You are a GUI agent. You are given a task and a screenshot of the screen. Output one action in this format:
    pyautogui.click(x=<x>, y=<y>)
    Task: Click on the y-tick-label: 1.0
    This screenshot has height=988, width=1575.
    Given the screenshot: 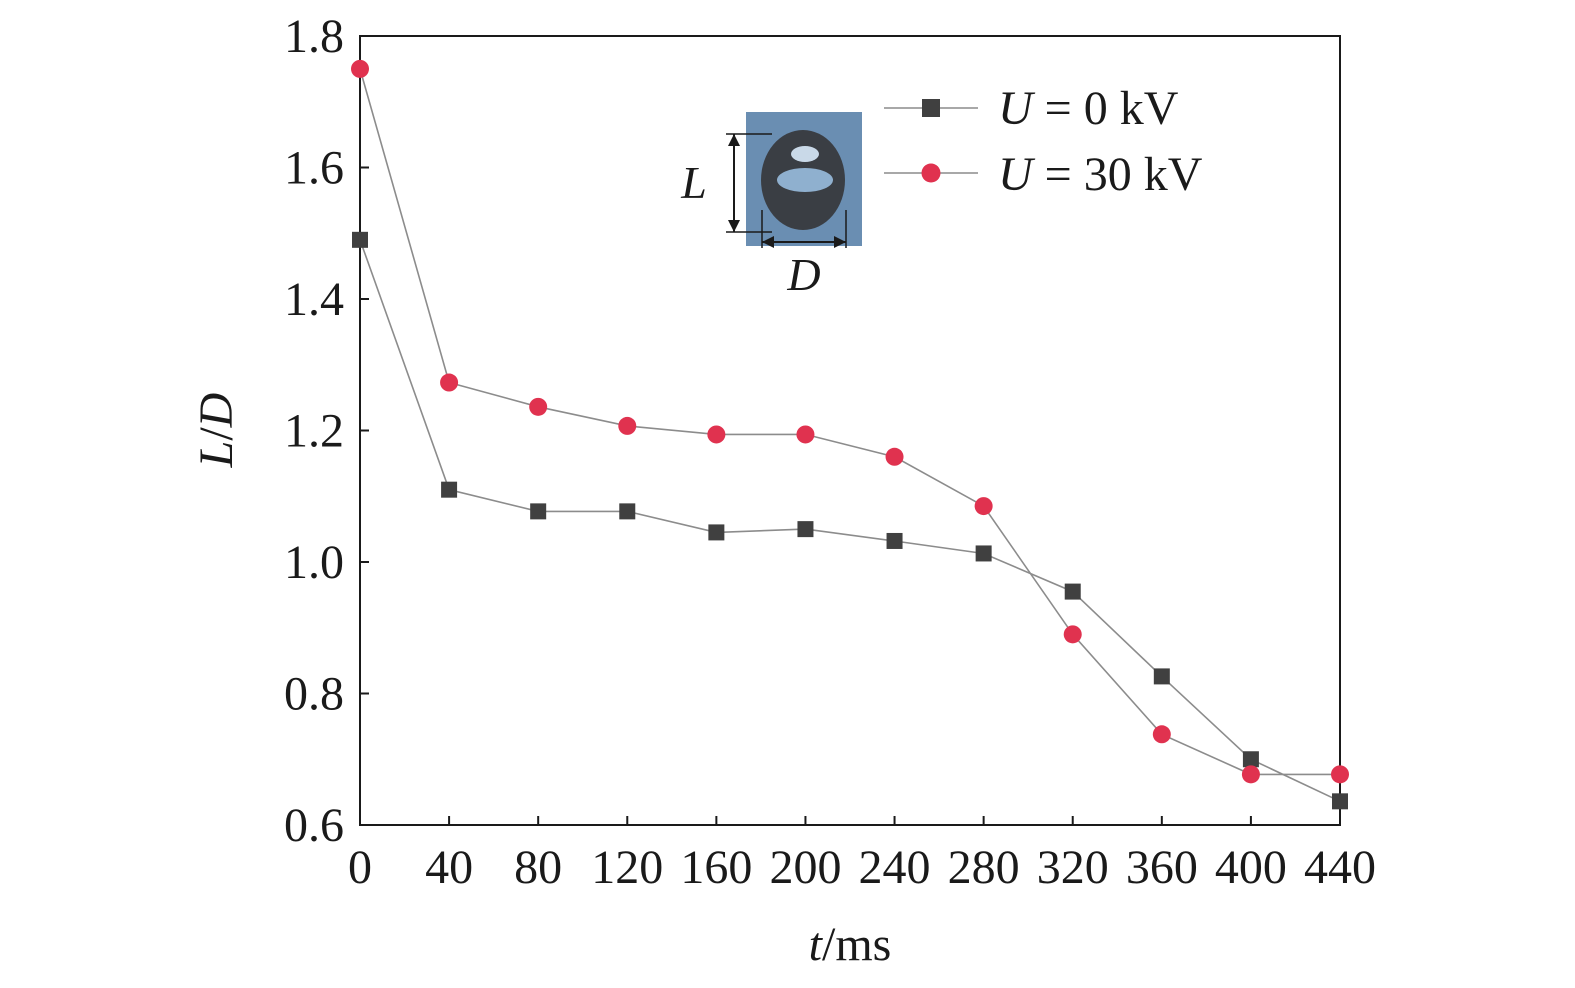 What is the action you would take?
    pyautogui.click(x=314, y=562)
    